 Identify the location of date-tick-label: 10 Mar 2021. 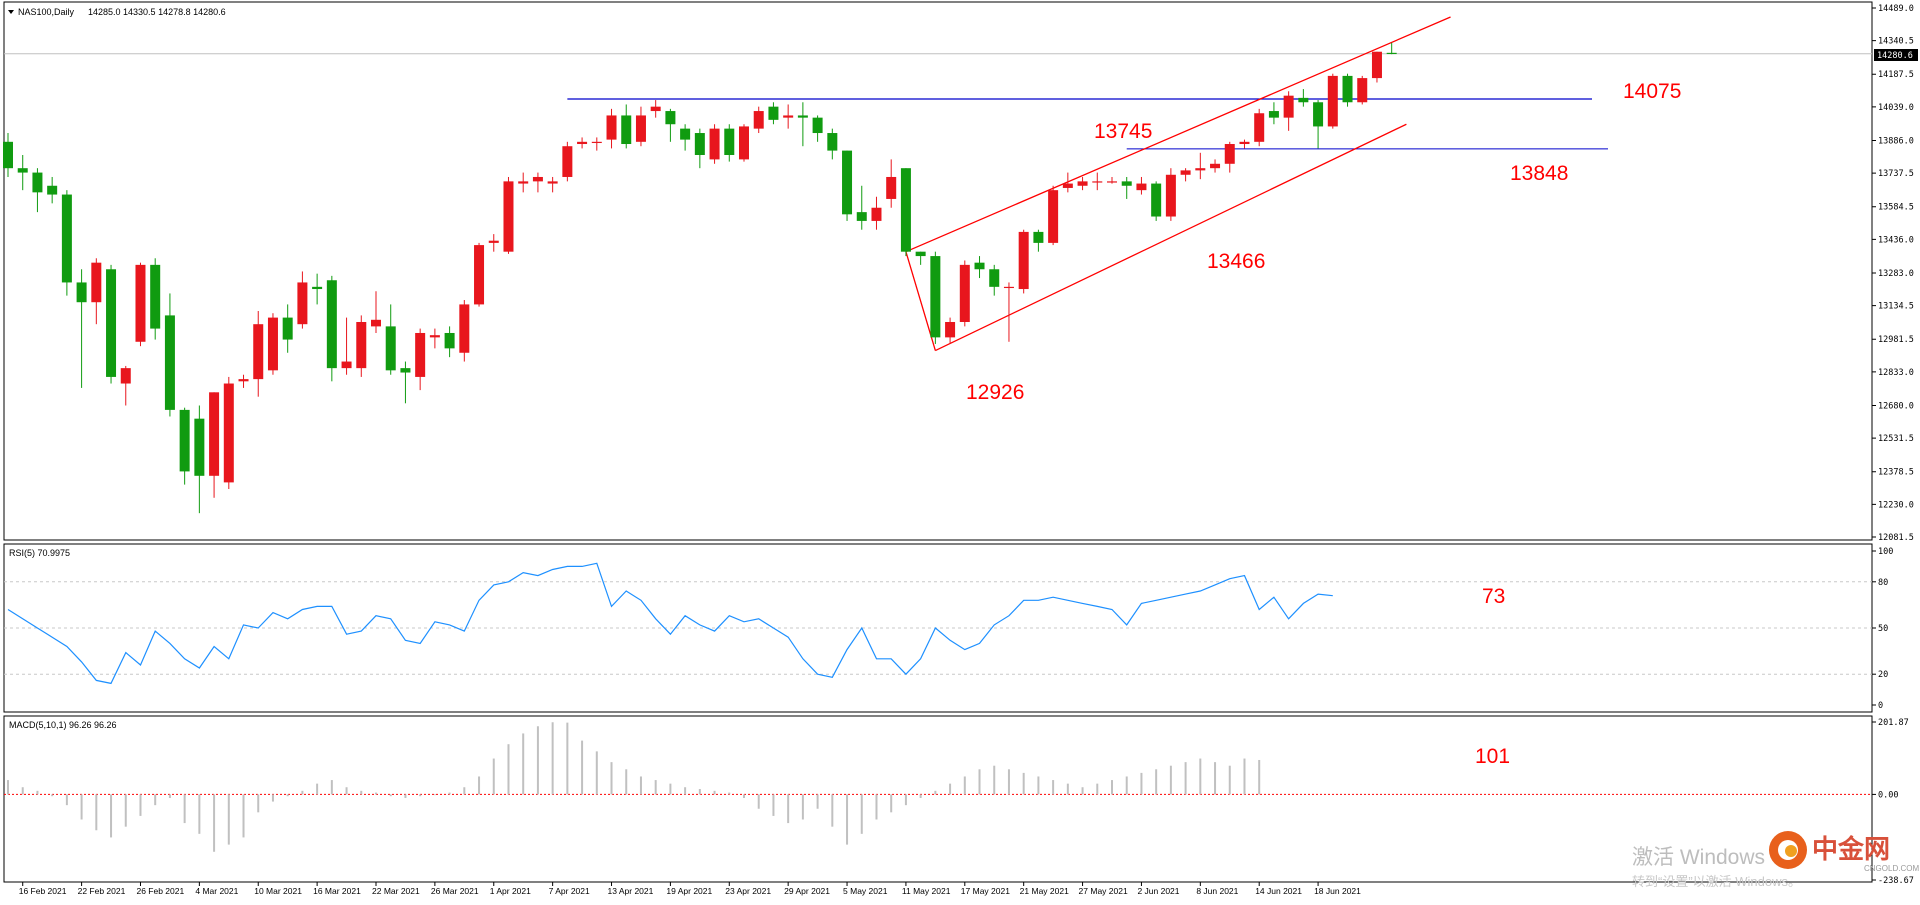
(278, 891).